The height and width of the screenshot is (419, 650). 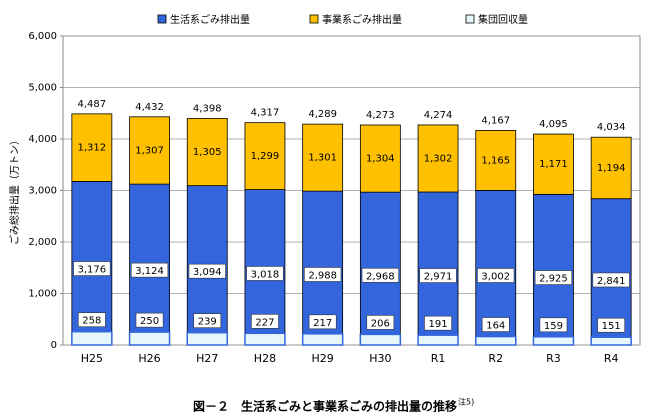 What do you see at coordinates (553, 358) in the screenshot?
I see `x-tick-label: R3` at bounding box center [553, 358].